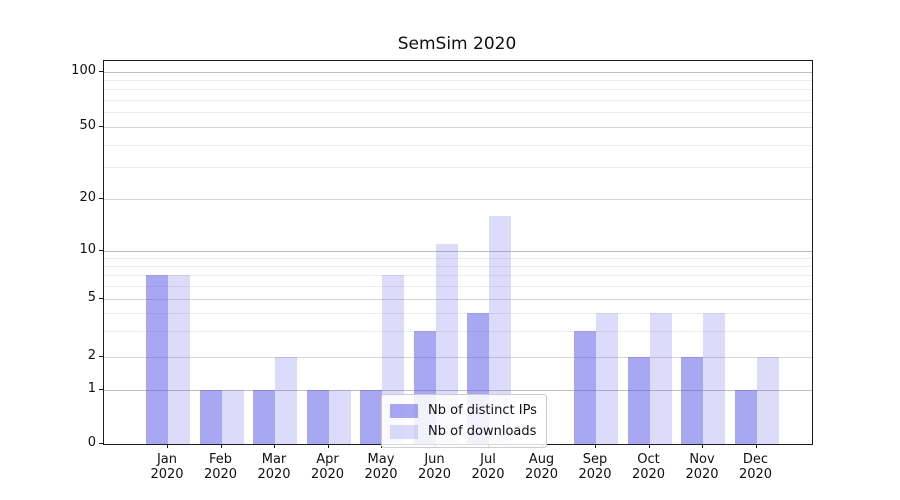  What do you see at coordinates (755, 467) in the screenshot?
I see `x-tick-label: Dec 2020` at bounding box center [755, 467].